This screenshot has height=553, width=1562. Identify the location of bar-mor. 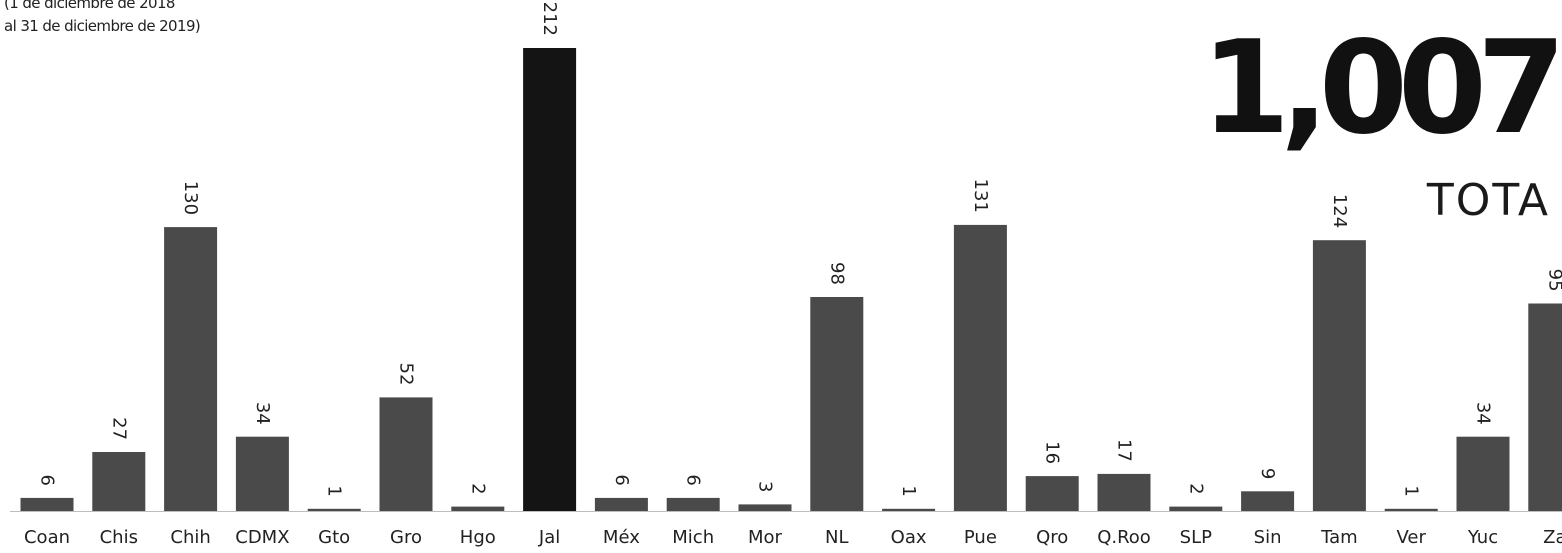
(765, 507).